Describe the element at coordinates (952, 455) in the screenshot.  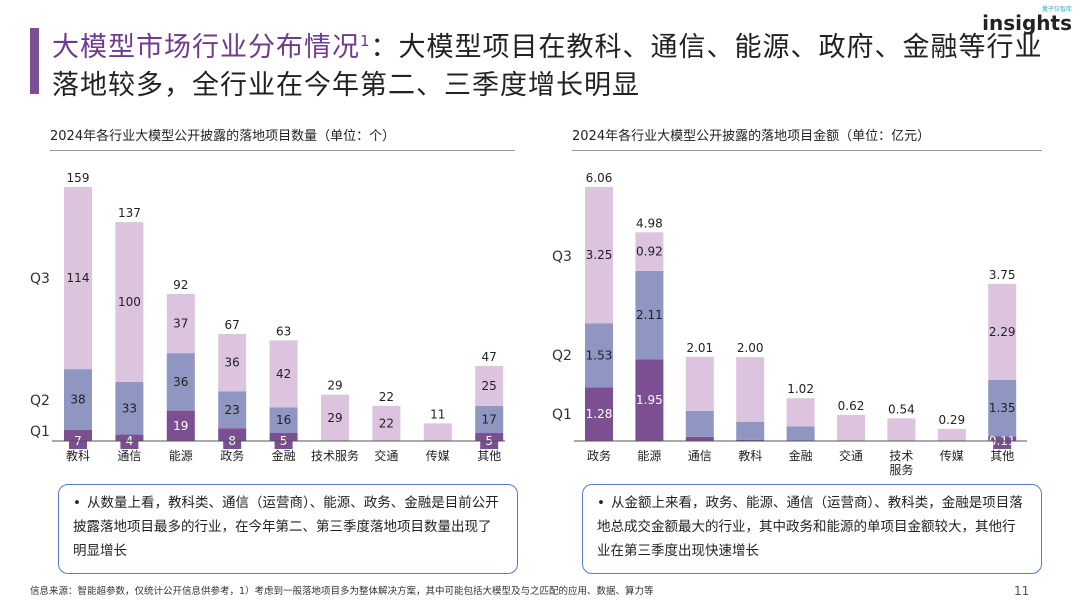
I see `category-label: 传媒` at that location.